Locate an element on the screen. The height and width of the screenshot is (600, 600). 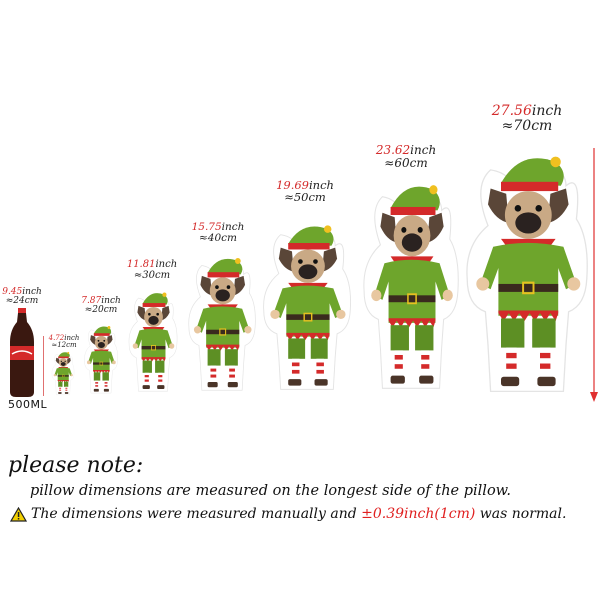
note-title: please note: is located at coordinates (76, 465).